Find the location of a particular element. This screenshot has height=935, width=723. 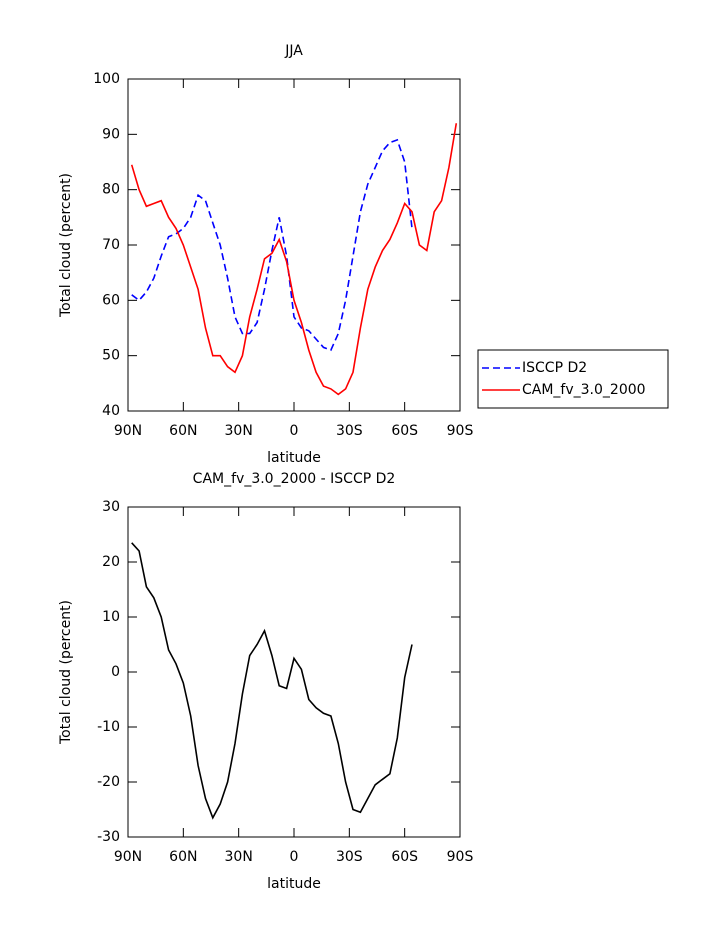

y-tick-label: 80 is located at coordinates (111, 190).